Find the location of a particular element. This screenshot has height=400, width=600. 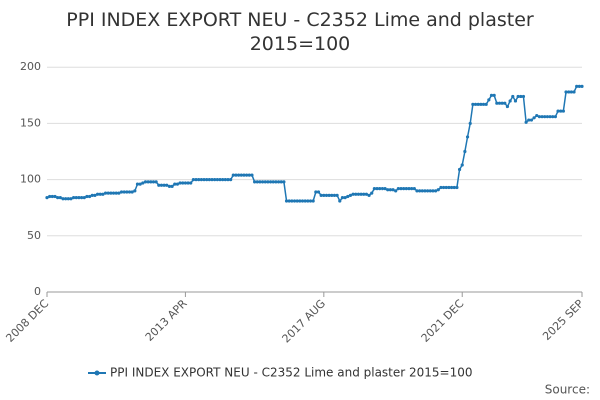

y-tick-label: 0 is located at coordinates (37, 291).